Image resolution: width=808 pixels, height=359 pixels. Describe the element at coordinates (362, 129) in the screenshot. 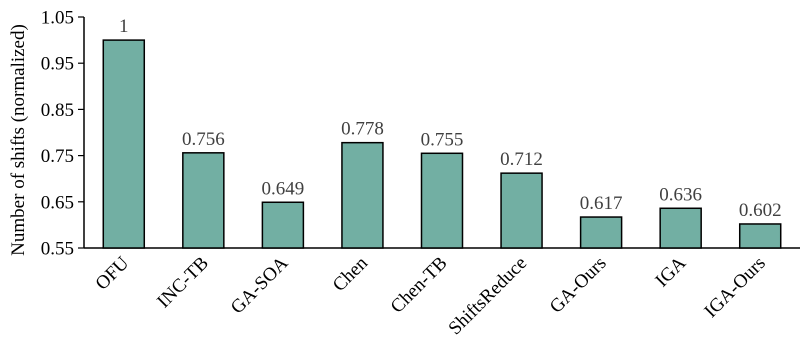

I see `data-label: 0.778` at that location.